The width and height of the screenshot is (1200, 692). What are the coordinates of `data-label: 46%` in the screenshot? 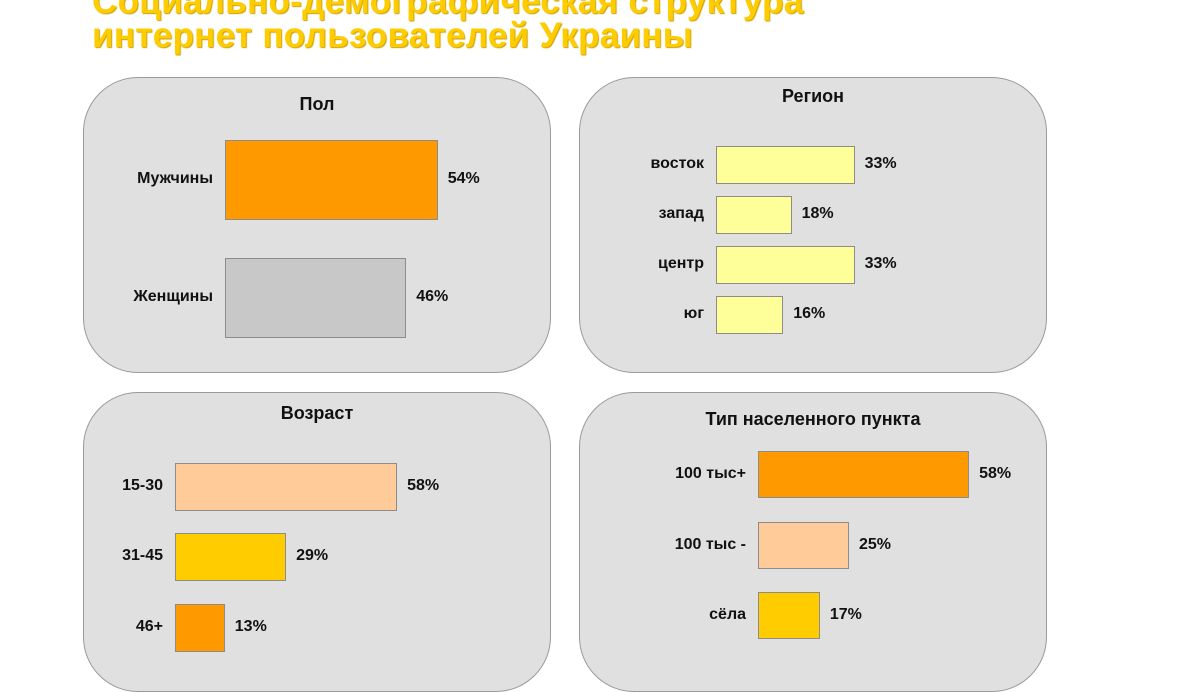 It's located at (432, 296).